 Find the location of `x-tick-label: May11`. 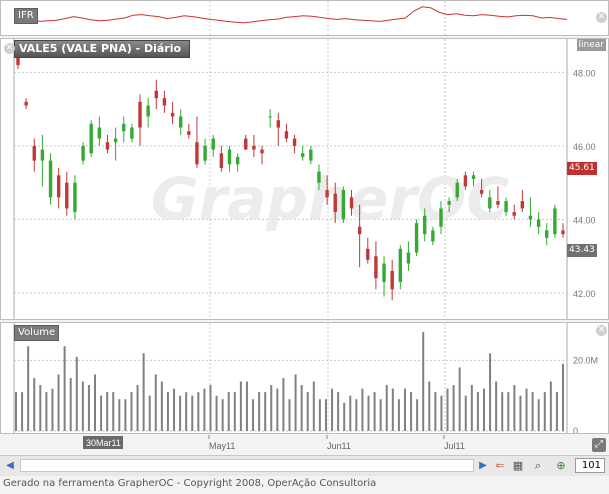

x-tick-label: May11 is located at coordinates (222, 446).